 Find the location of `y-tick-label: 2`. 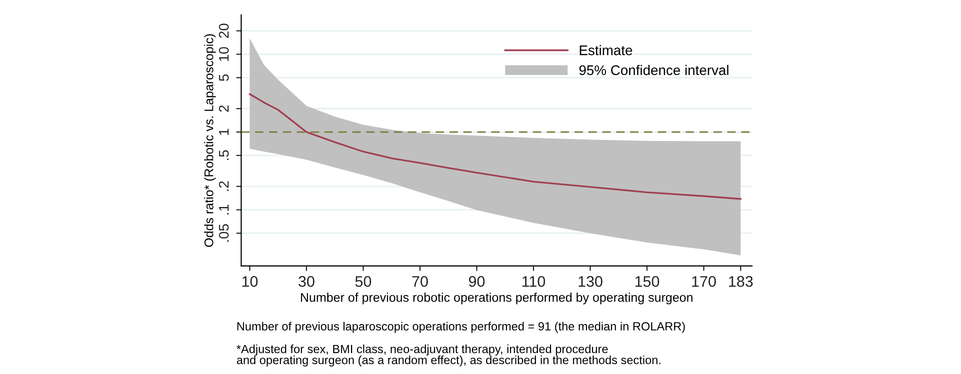

y-tick-label: 2 is located at coordinates (223, 108).